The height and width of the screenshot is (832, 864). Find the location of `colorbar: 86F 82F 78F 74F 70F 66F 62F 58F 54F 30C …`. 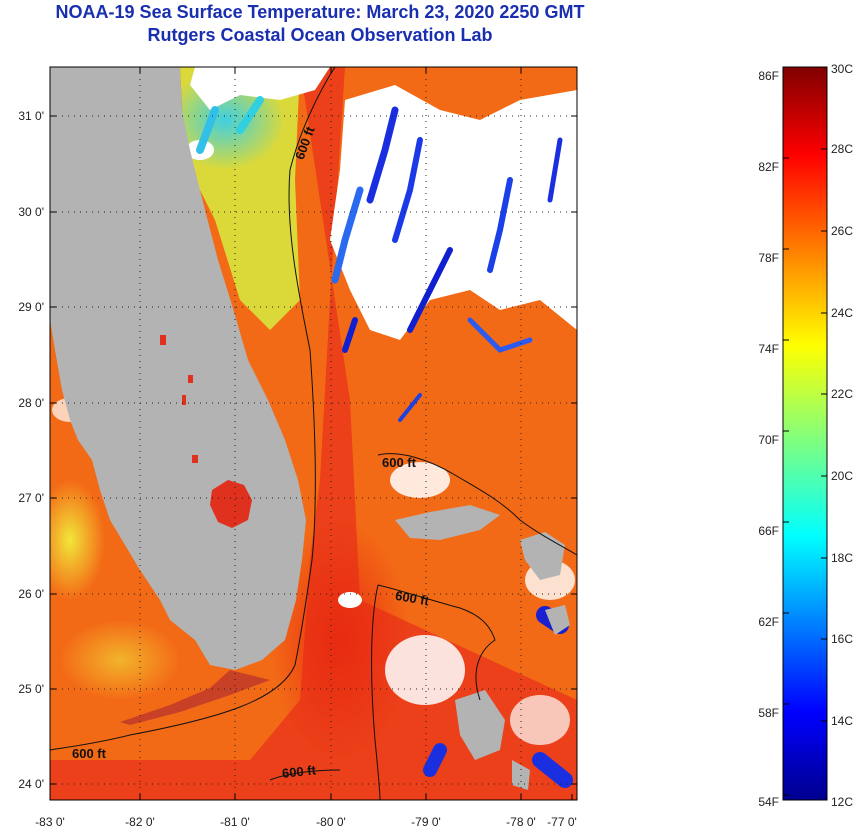

colorbar: 86F 82F 78F 74F 70F 66F 62F 58F 54F 30C … is located at coordinates (805, 435).